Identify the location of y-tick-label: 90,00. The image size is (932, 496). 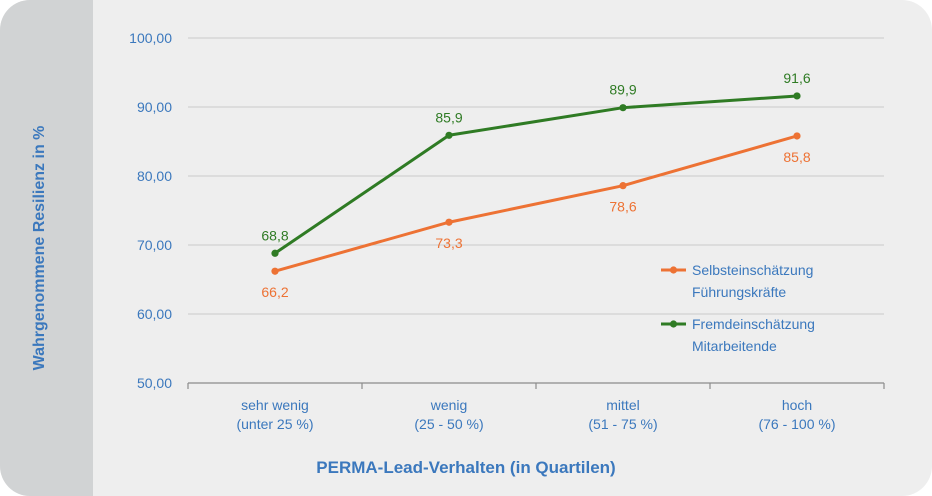
(154, 107).